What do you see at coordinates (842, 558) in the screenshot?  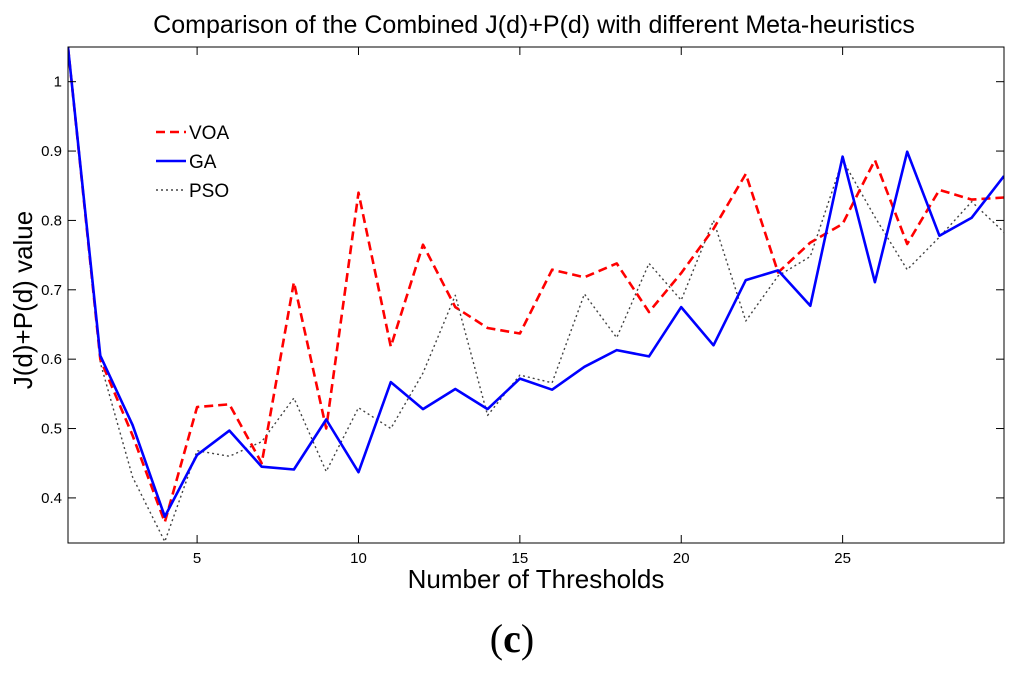 I see `x-tick-label: 25` at bounding box center [842, 558].